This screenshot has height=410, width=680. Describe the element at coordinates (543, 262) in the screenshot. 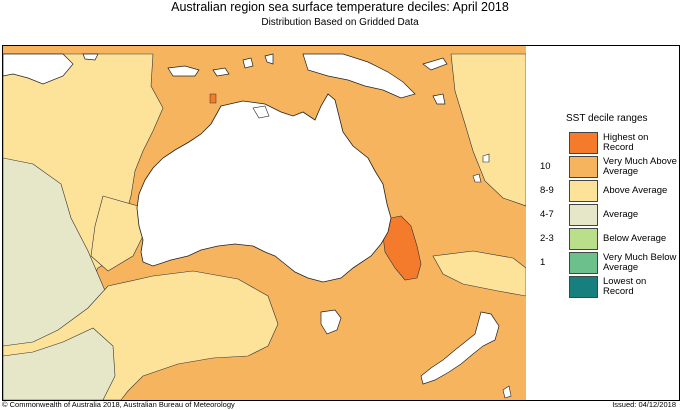

I see `legend-range: 1` at that location.